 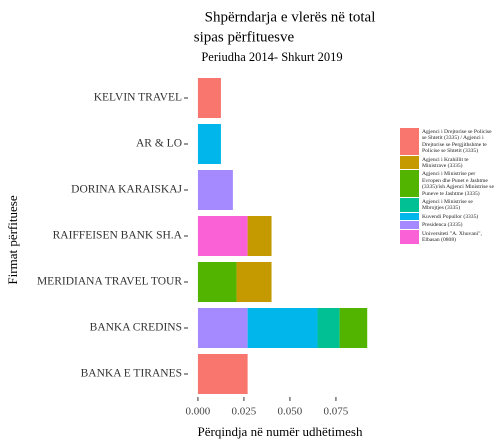 I want to click on x-tick-label: 0.075, so click(x=336, y=412).